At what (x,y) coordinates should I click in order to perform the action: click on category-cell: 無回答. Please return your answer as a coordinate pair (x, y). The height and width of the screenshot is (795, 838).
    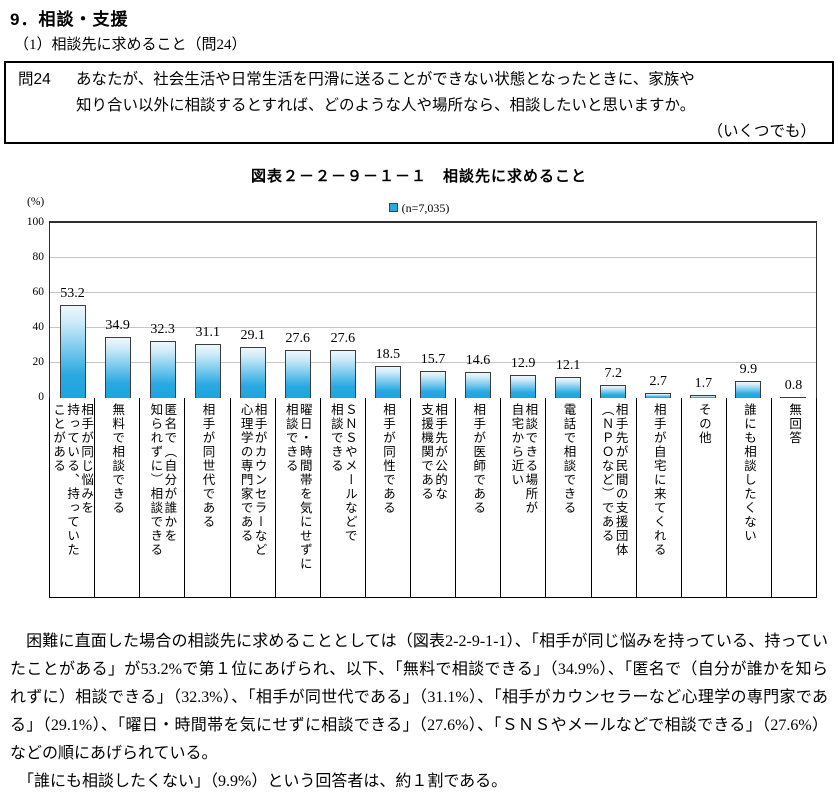
    Looking at the image, I should click on (794, 497).